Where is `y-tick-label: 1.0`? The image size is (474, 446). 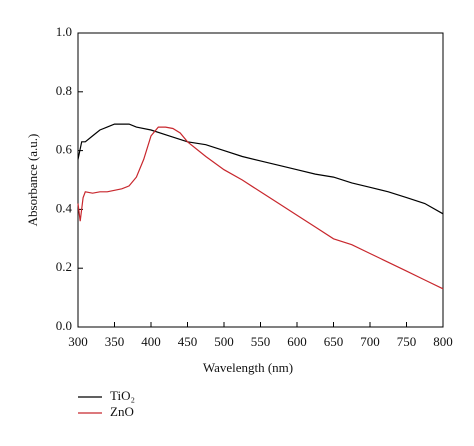
y-tick-label: 1.0 is located at coordinates (64, 31).